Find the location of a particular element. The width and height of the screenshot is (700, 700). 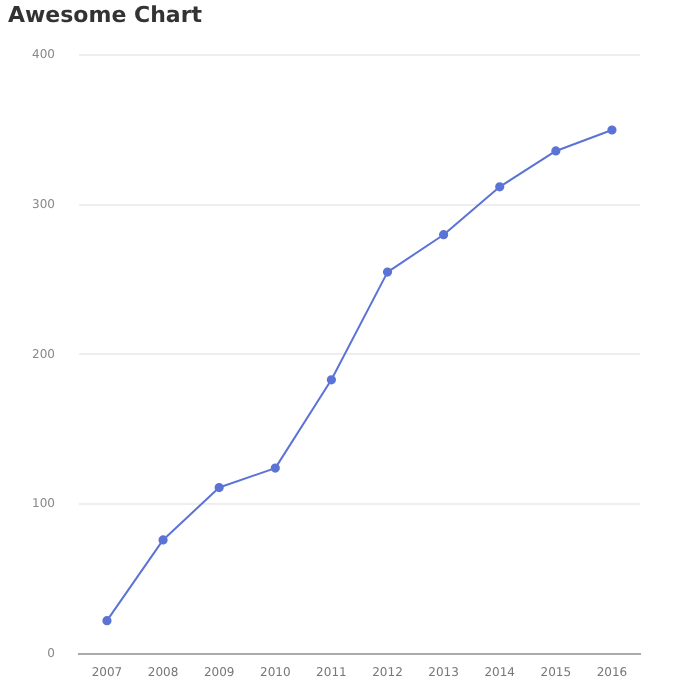

chart-title: Awesome Chart is located at coordinates (105, 15).